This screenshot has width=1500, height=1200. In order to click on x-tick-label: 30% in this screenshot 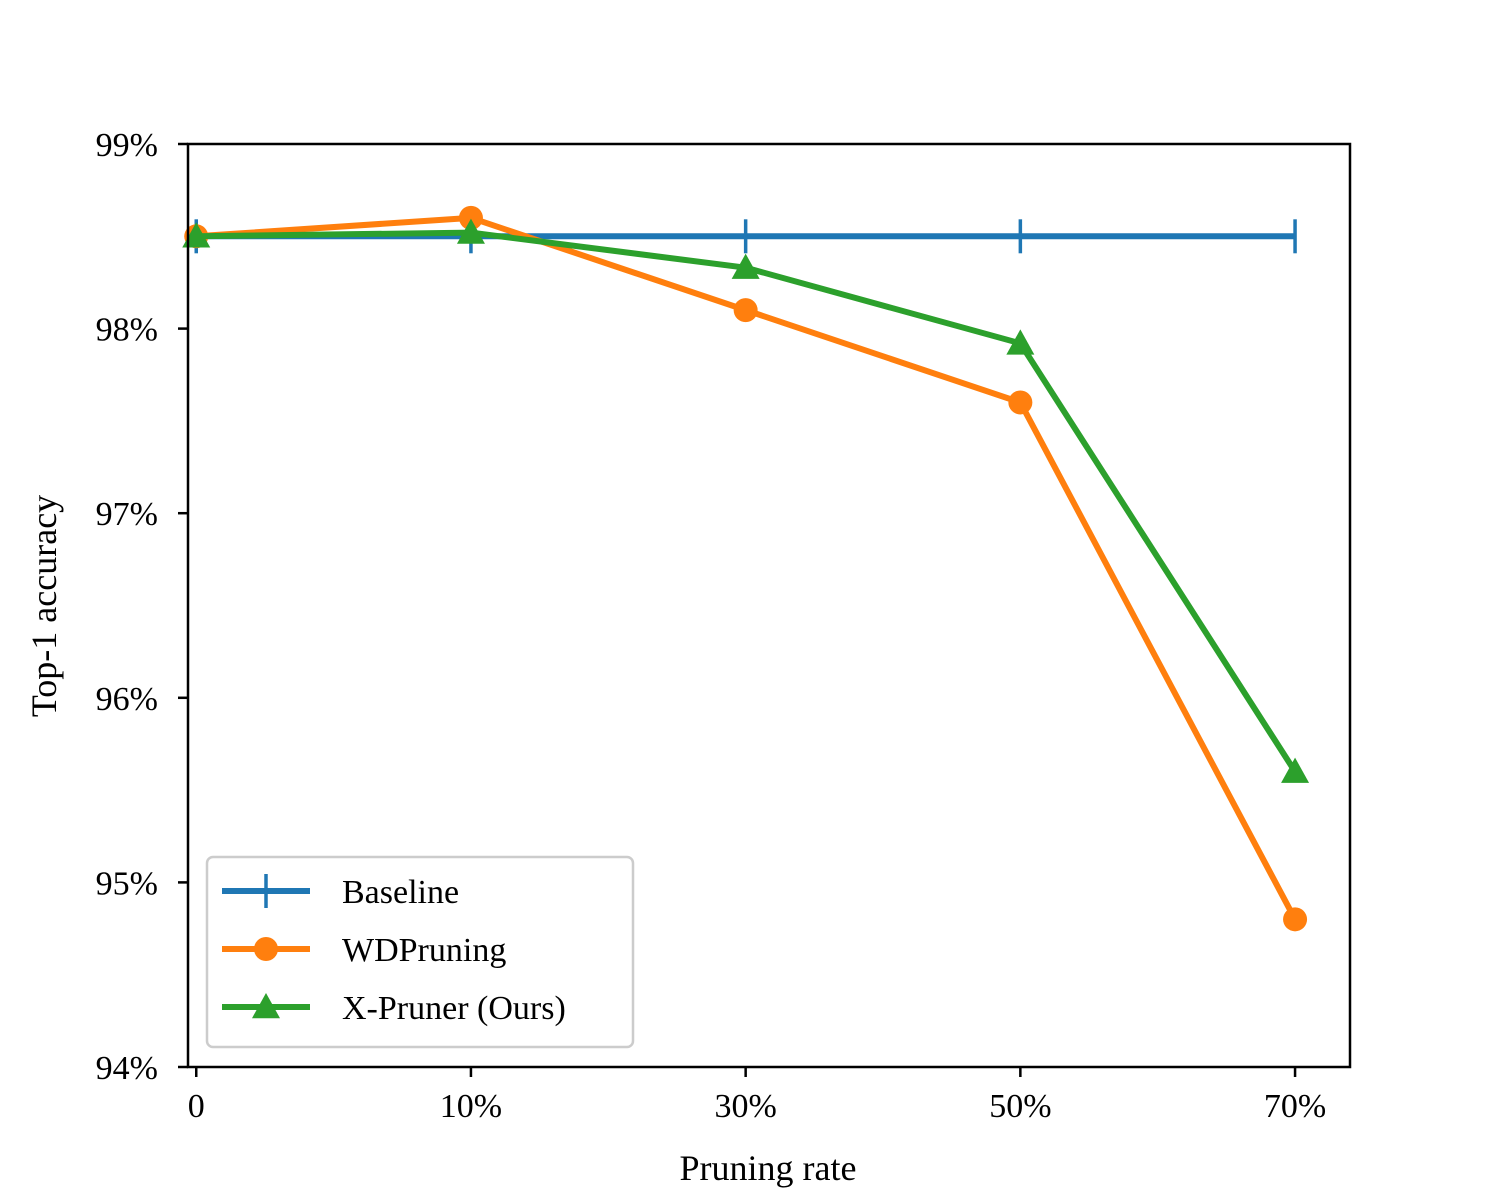, I will do `click(745, 1106)`.